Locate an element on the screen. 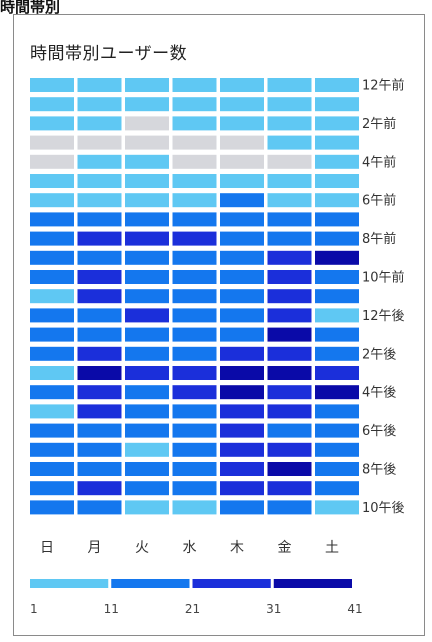 The image size is (432, 642). y-tick-label: 8午後 is located at coordinates (379, 470).